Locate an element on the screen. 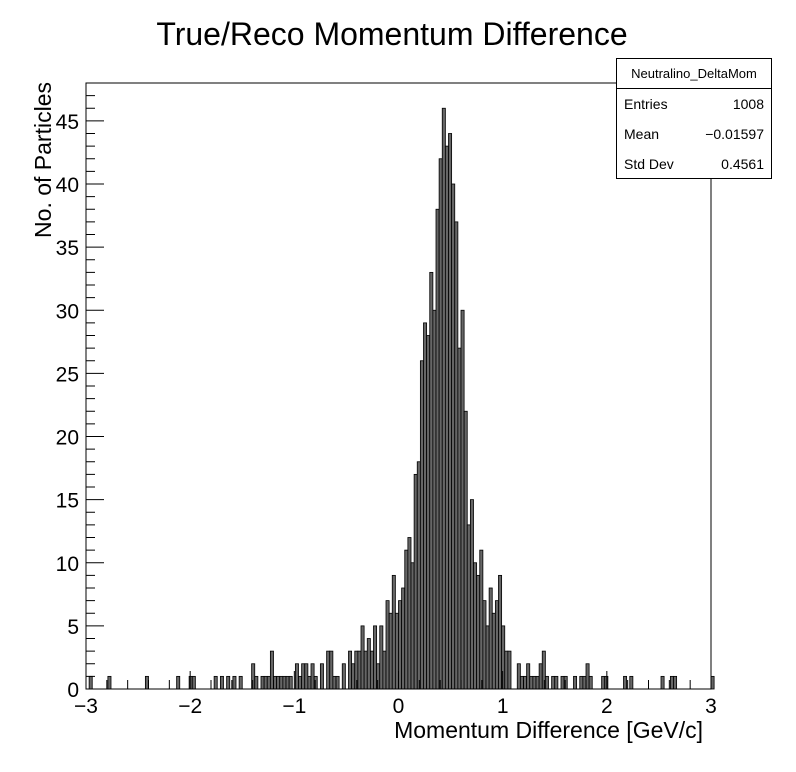  x-tick-label: 2 is located at coordinates (607, 706).